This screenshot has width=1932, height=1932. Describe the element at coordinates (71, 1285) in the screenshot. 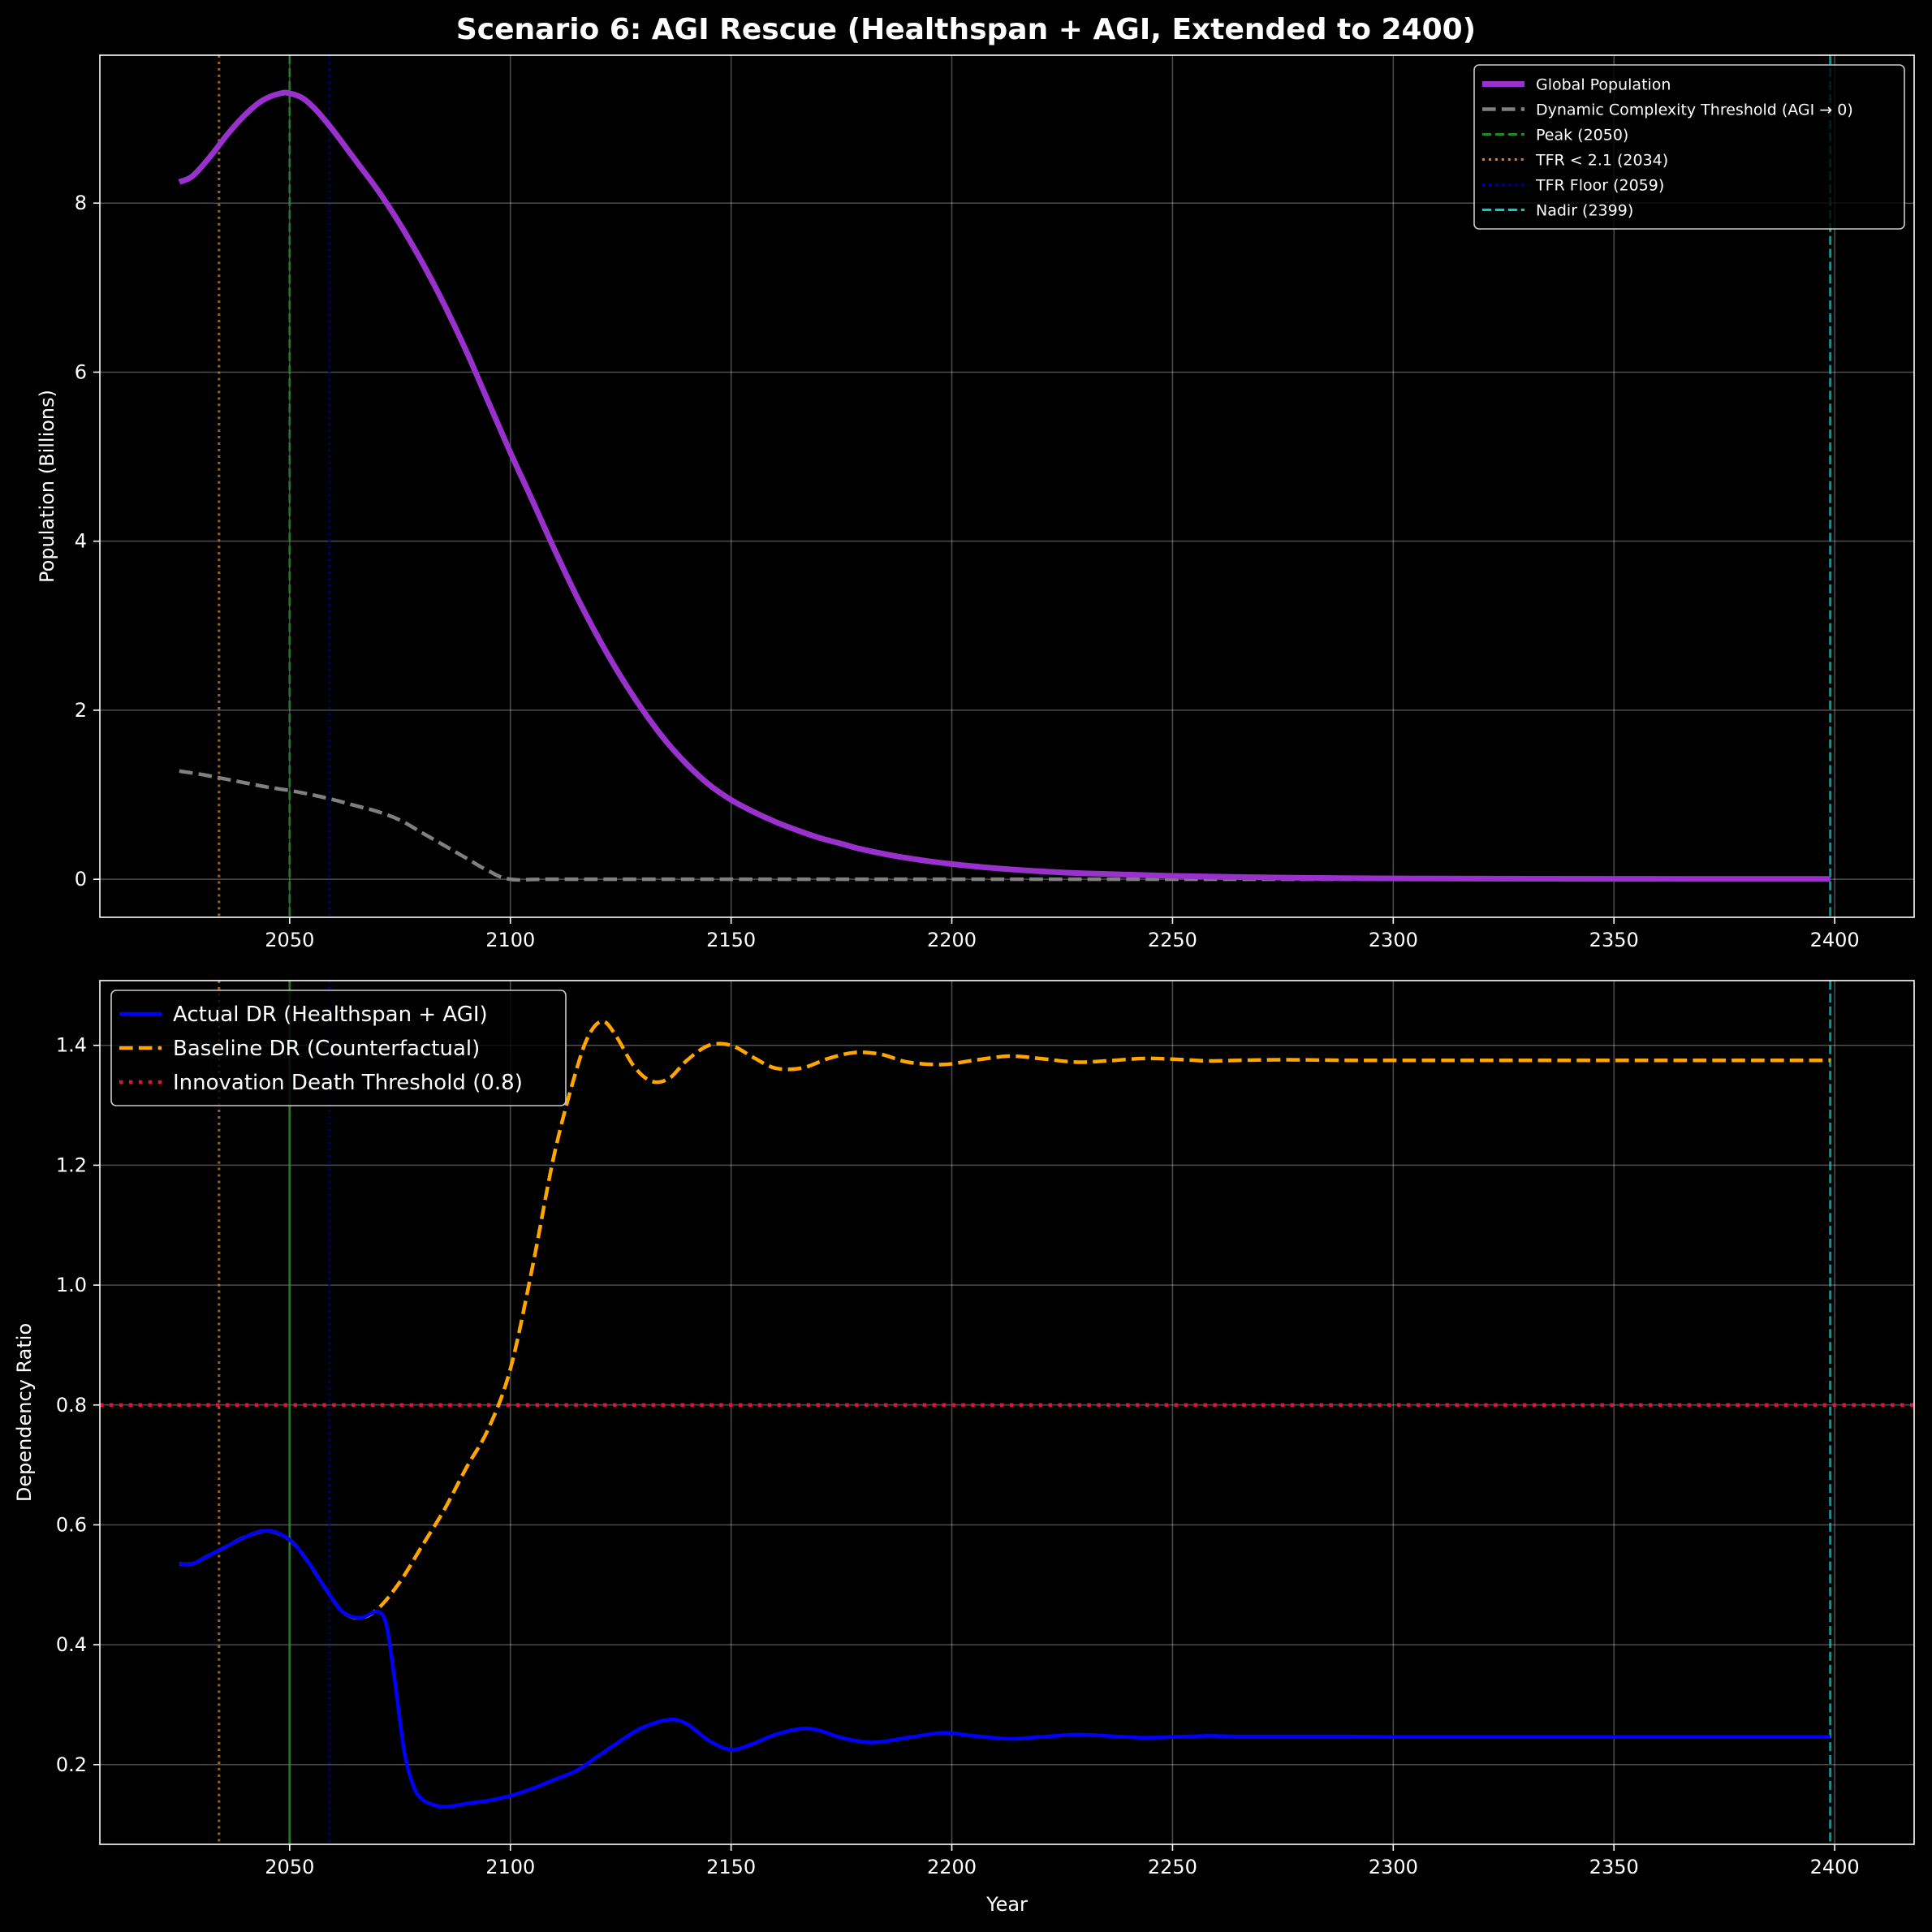

I see `y-tick-label: 1.0` at that location.